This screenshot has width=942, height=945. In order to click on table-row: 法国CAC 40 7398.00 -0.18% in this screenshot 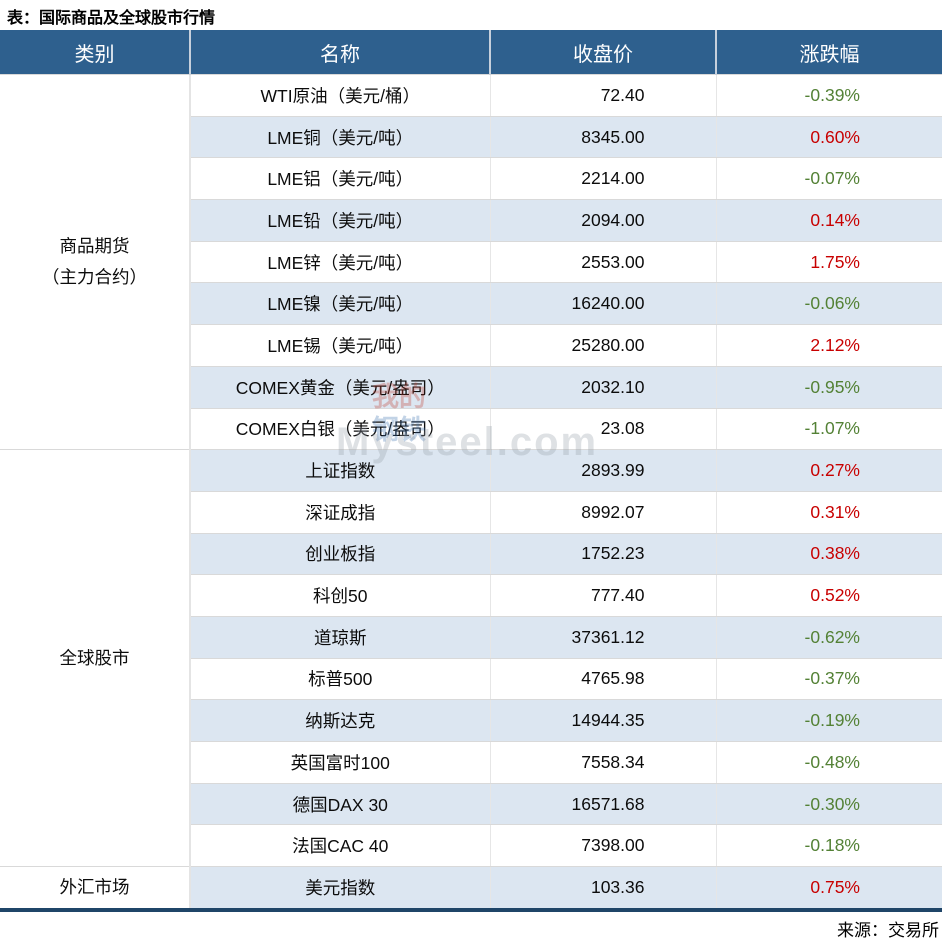, I will do `click(471, 846)`.